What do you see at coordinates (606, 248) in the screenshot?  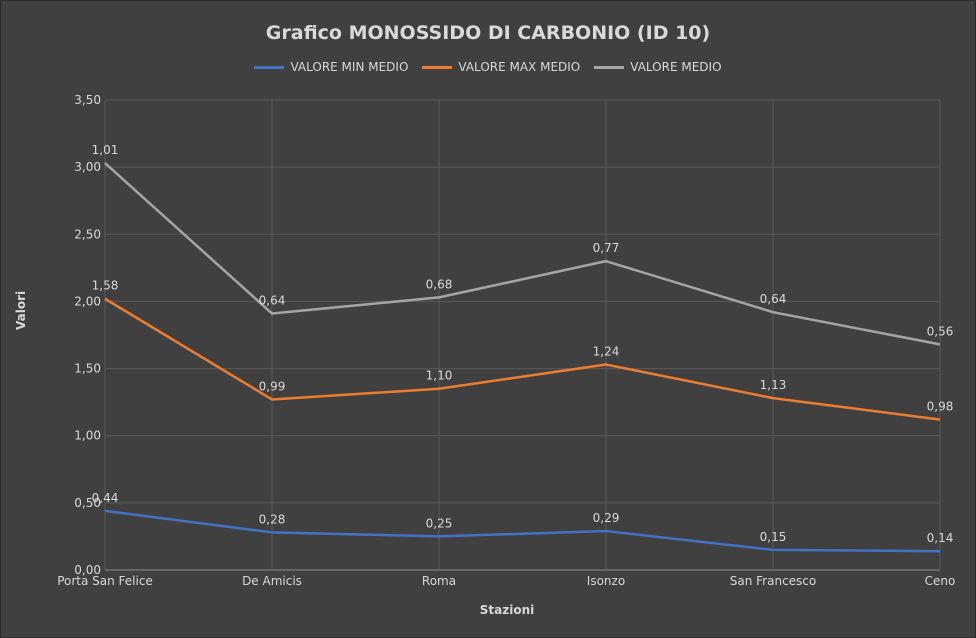 I see `data-label: 0,77` at bounding box center [606, 248].